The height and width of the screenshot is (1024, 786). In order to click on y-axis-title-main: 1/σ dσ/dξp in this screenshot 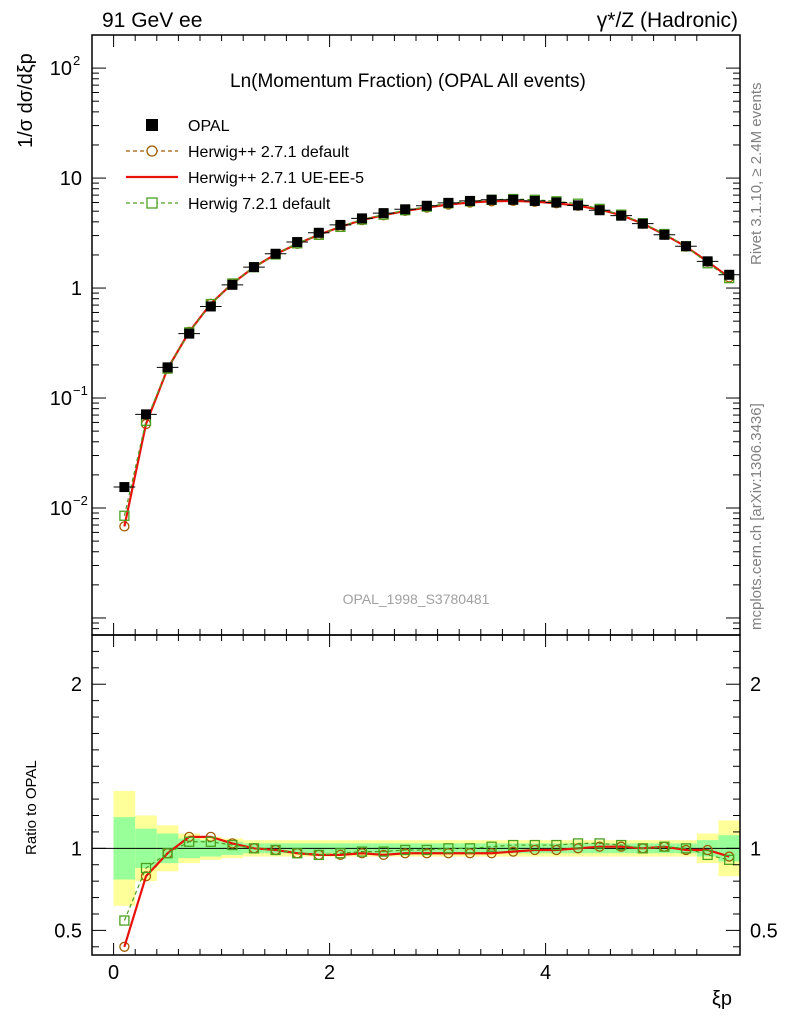, I will do `click(26, 100)`.